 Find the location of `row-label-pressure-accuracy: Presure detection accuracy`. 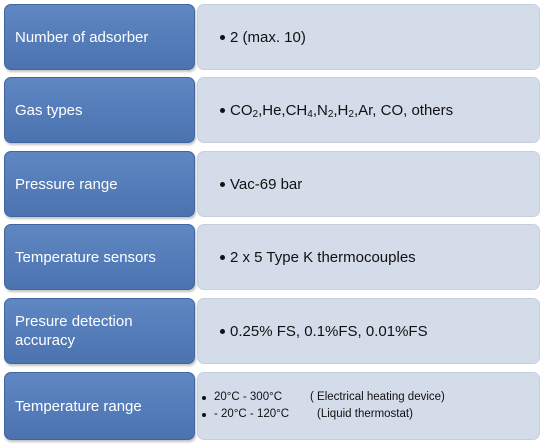

row-label-pressure-accuracy: Presure detection accuracy is located at coordinates (99, 331).